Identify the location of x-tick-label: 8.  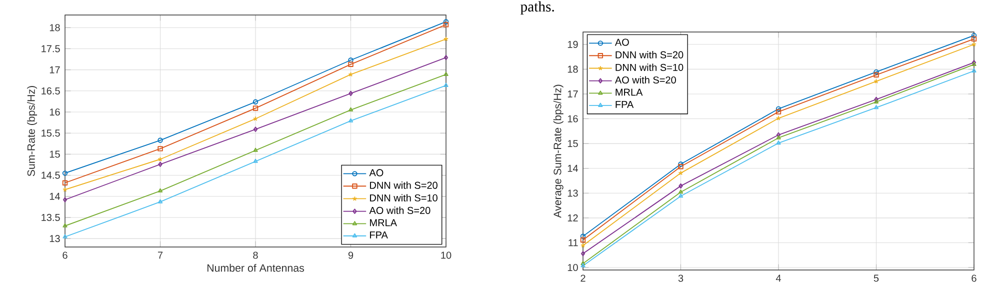
(255, 255).